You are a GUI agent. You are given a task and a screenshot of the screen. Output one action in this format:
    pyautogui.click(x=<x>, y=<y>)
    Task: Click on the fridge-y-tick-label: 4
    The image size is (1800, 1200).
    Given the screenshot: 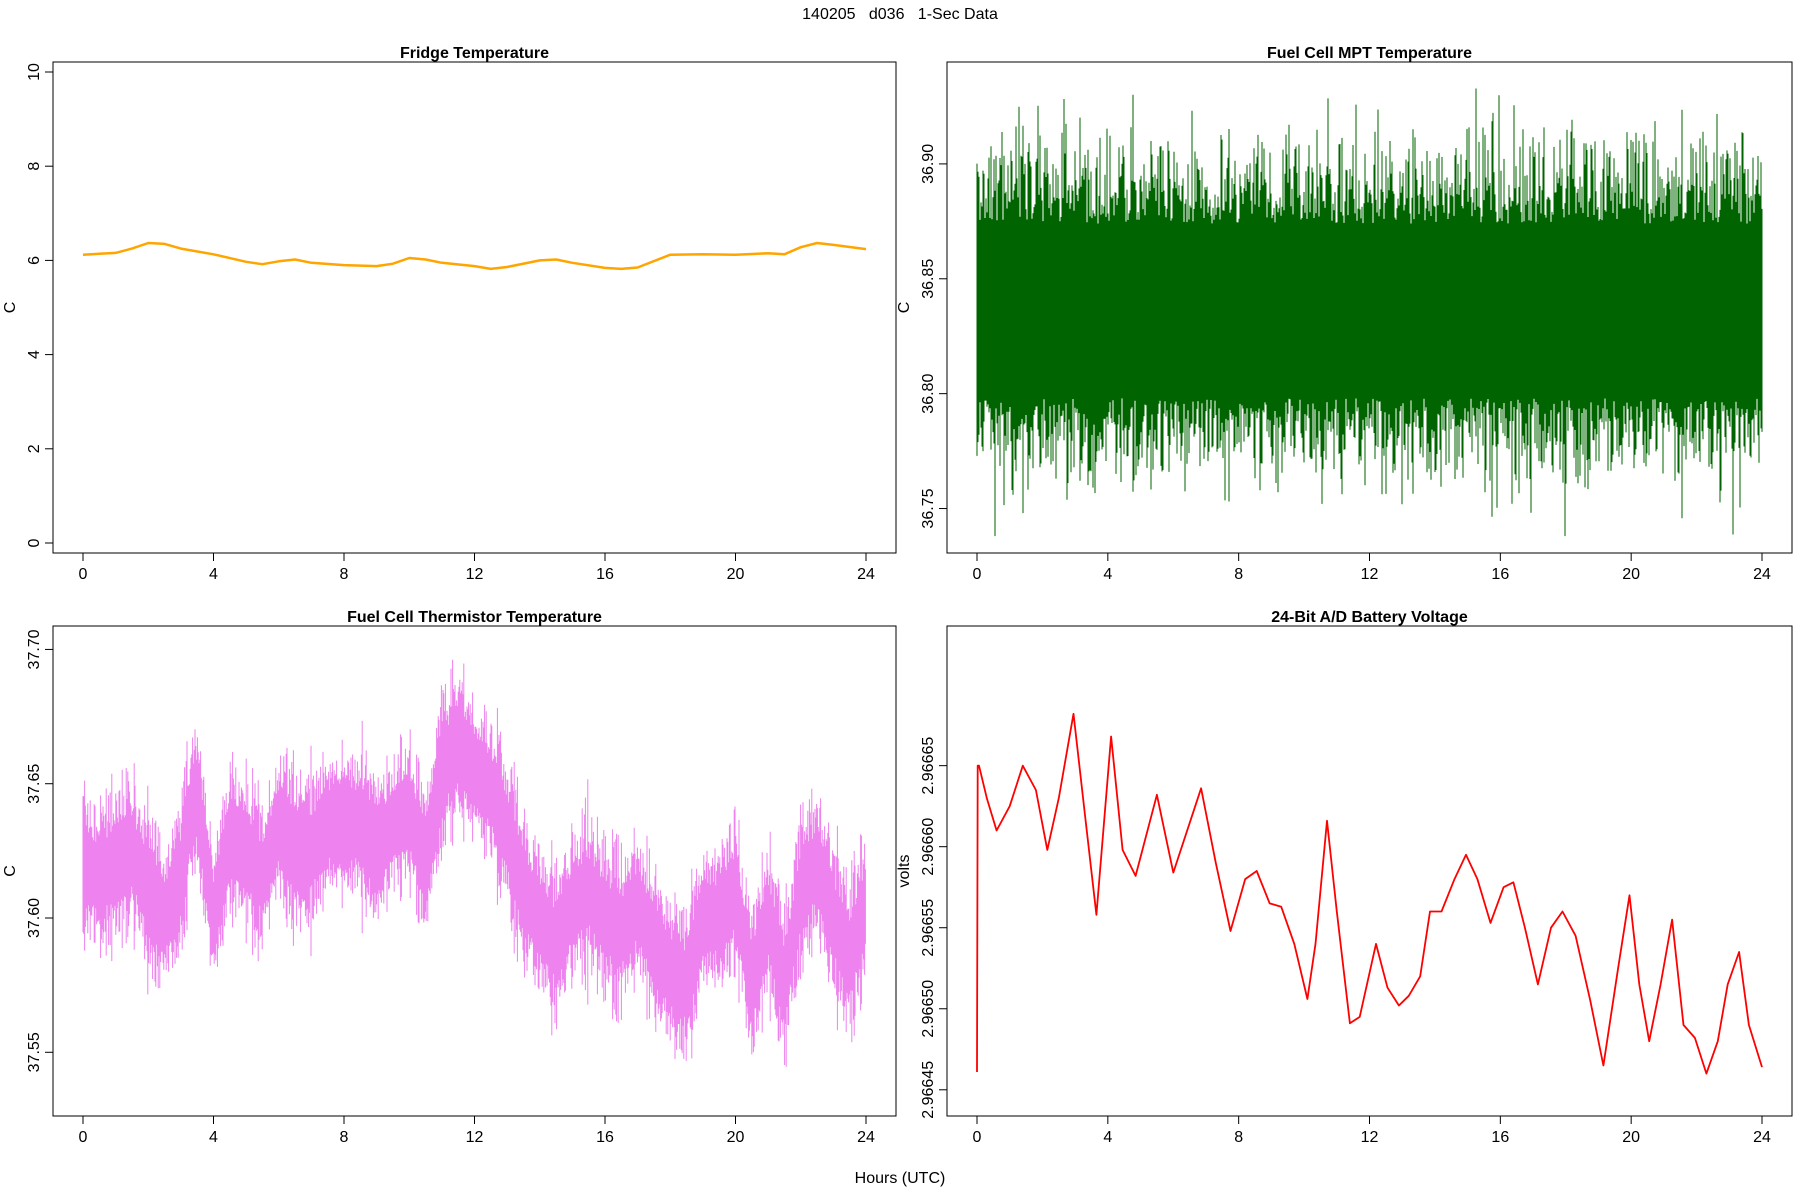 What is the action you would take?
    pyautogui.click(x=34, y=354)
    